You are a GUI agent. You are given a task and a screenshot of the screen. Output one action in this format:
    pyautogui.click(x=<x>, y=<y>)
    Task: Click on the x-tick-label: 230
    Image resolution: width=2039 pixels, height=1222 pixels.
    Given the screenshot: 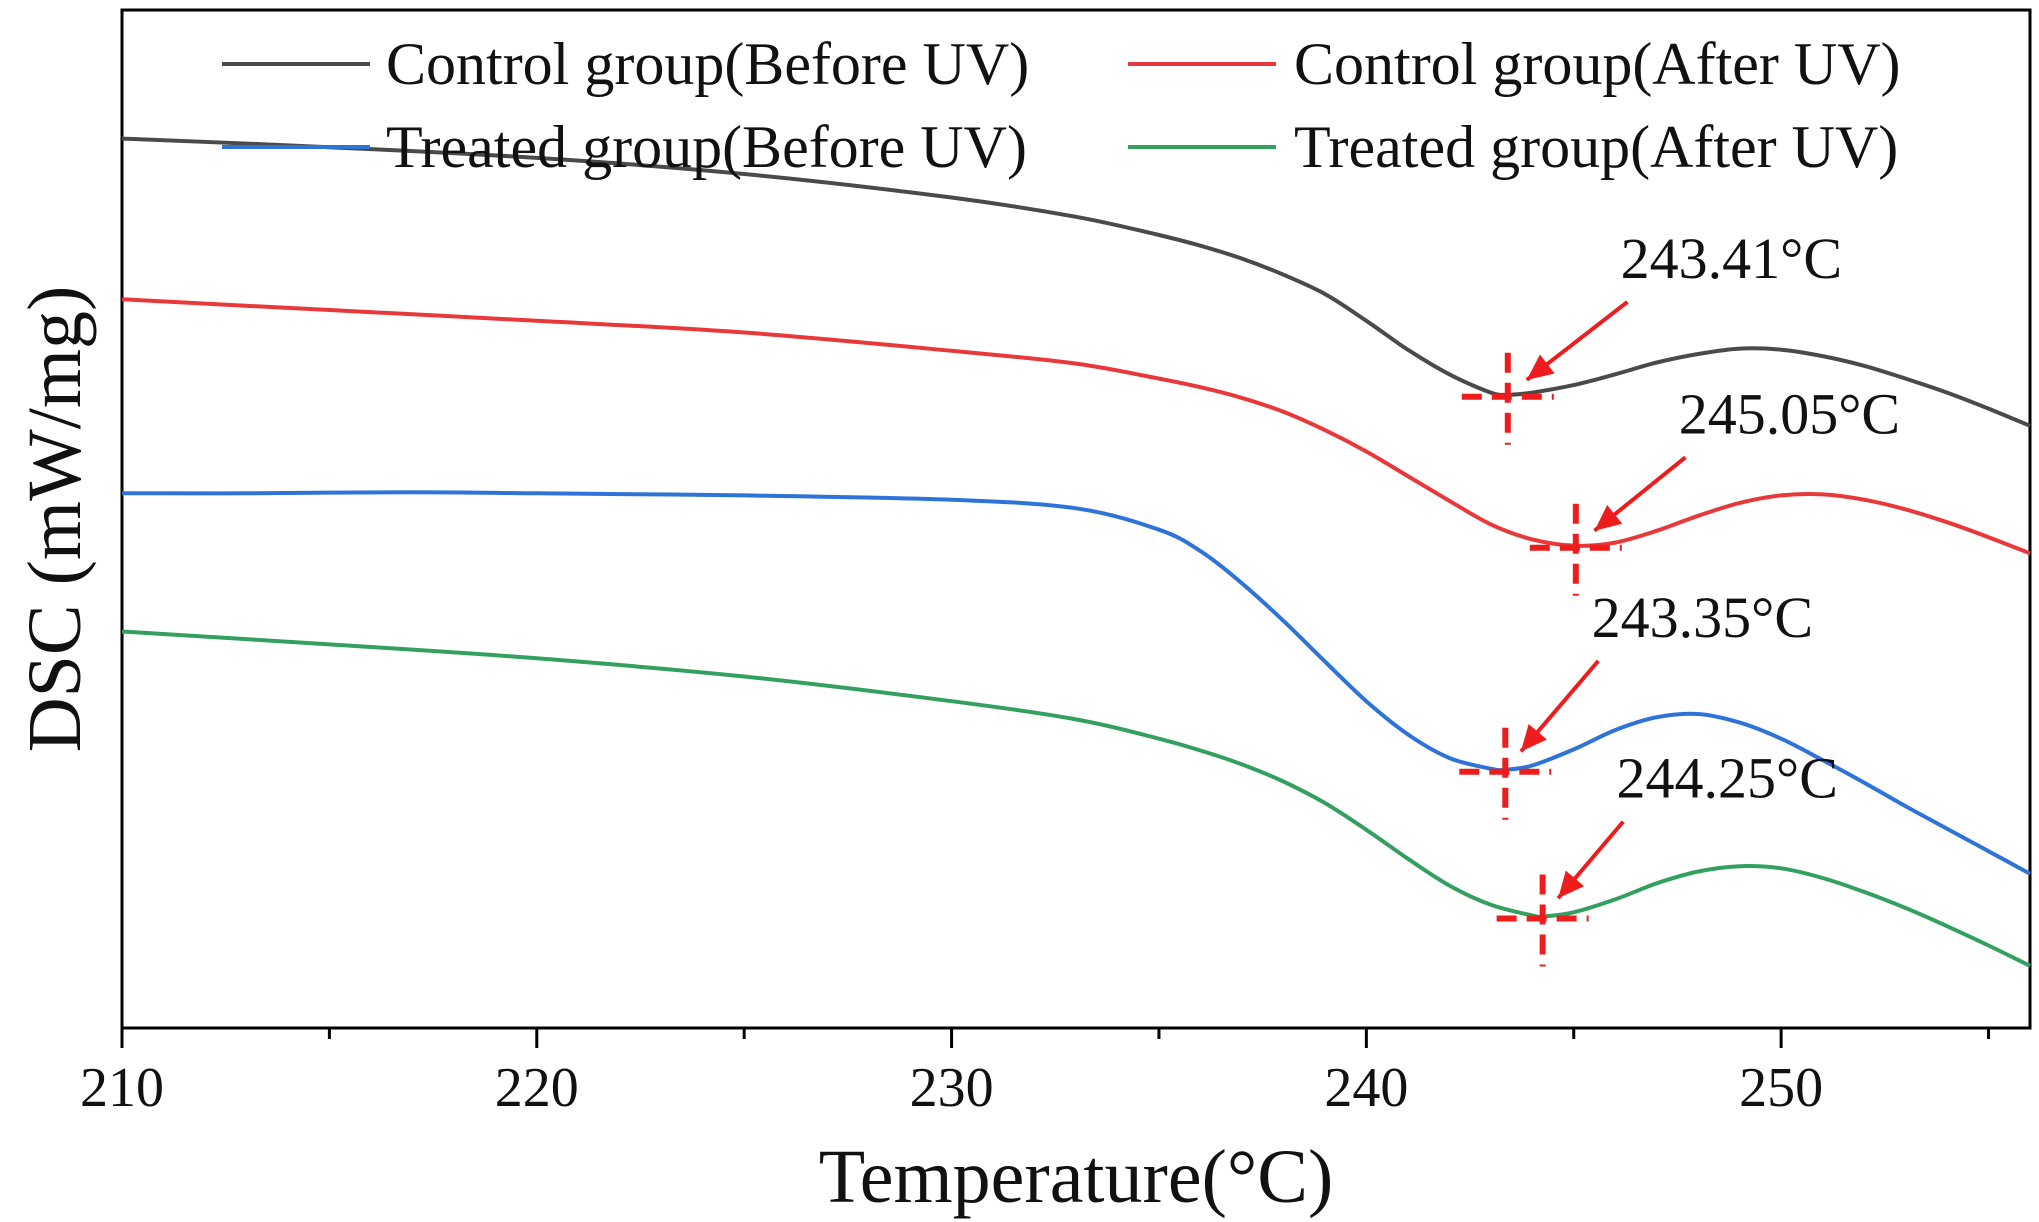 What is the action you would take?
    pyautogui.click(x=952, y=1088)
    